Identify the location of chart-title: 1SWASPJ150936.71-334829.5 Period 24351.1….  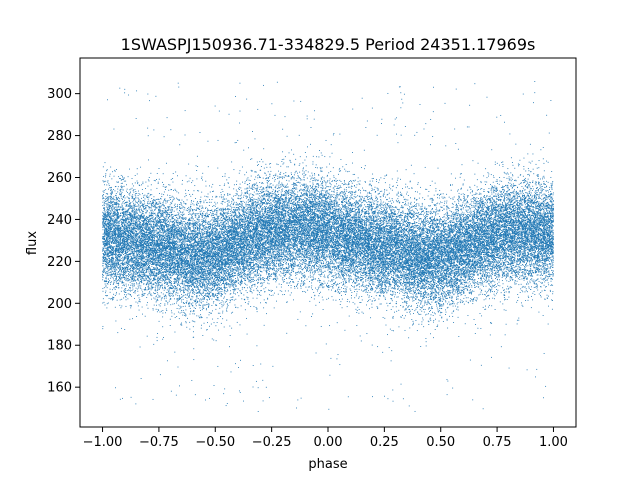
(328, 44).